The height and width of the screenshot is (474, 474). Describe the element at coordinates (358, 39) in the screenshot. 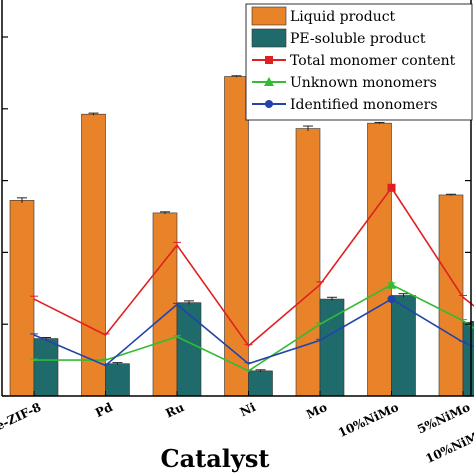

I see `legend-label-1: PE-soluble product` at that location.